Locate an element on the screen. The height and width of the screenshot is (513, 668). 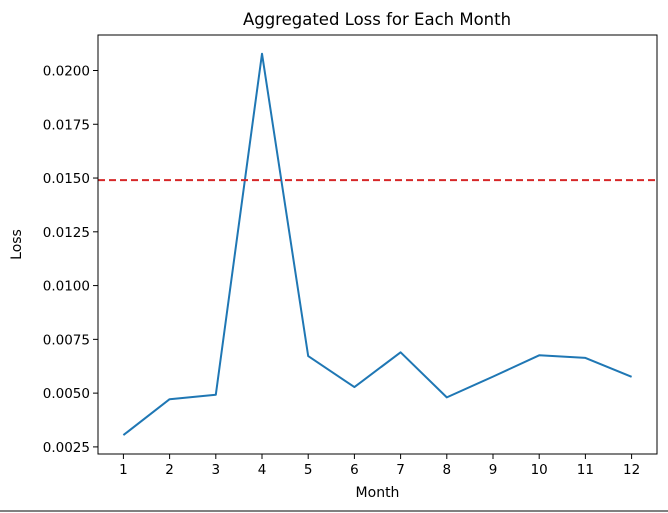
y-tick-label: 0.0125 is located at coordinates (66, 233).